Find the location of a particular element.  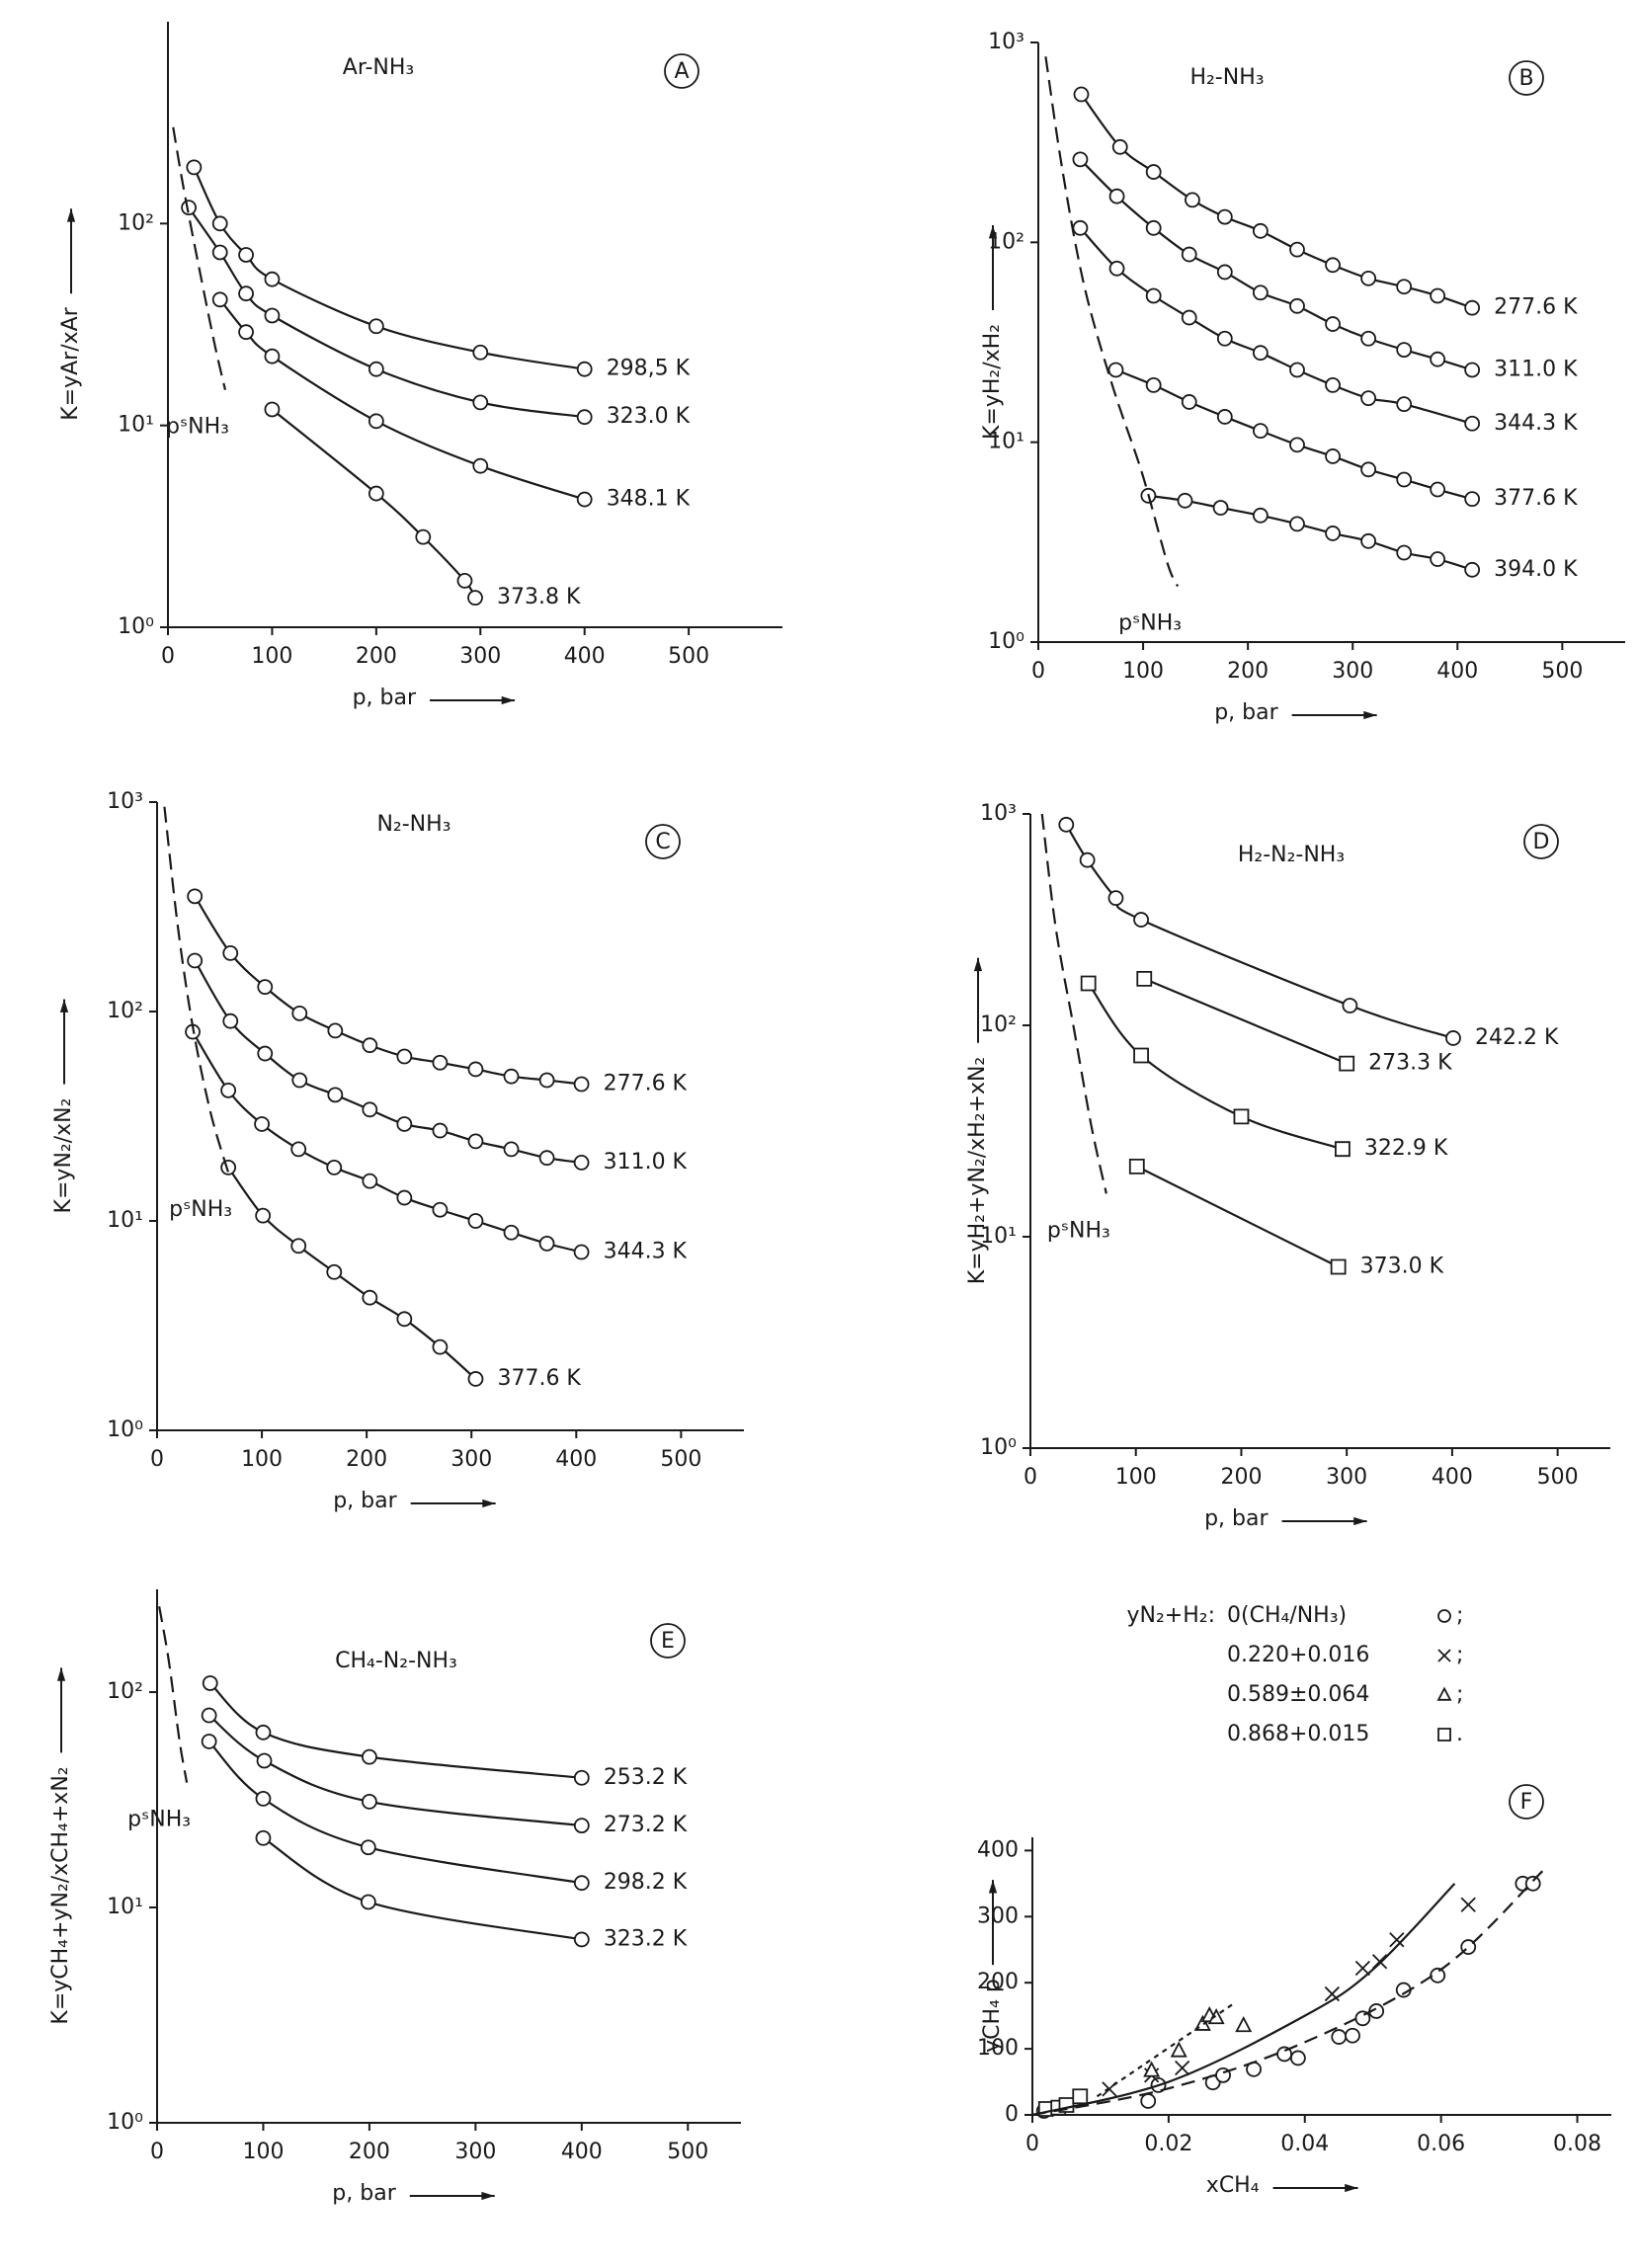

saturation-label: pˢNH₃ is located at coordinates (1150, 623).